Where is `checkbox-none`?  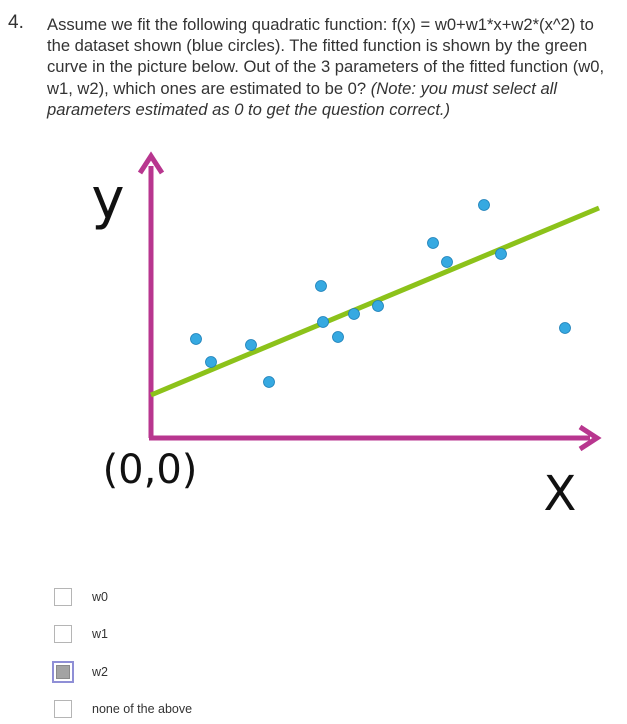
checkbox-none is located at coordinates (63, 709).